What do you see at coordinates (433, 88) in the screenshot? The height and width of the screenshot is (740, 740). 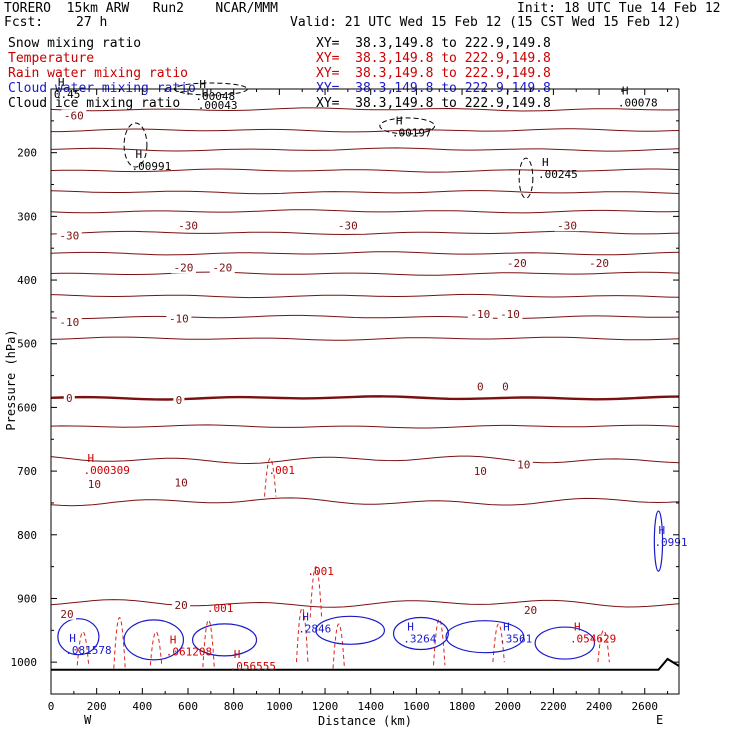 I see `legend-cloud-xy: XY= 38.3,149.8 to 222.9,149.8` at bounding box center [433, 88].